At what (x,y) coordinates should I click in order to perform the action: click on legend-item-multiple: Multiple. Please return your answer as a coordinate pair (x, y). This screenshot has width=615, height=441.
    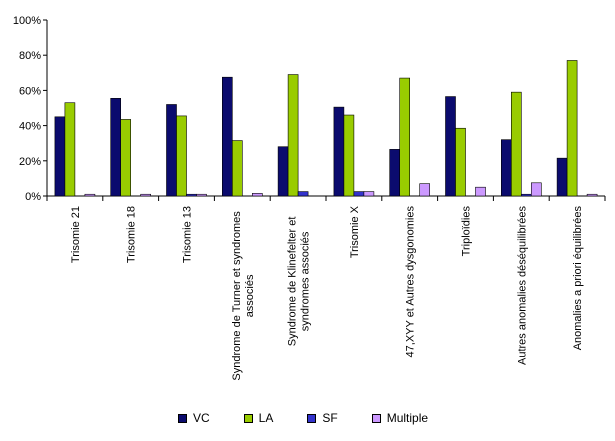
    Looking at the image, I should click on (400, 418).